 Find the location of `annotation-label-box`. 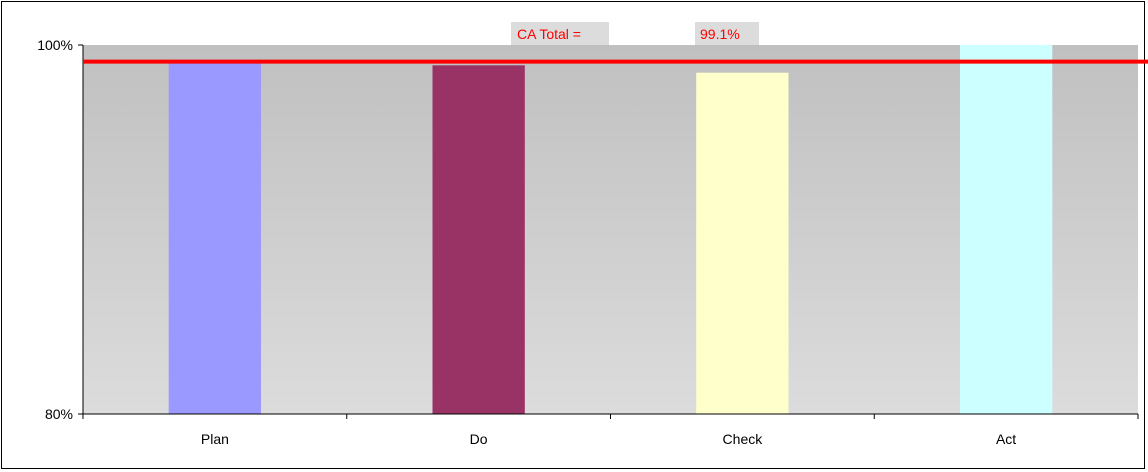

annotation-label-box is located at coordinates (560, 33).